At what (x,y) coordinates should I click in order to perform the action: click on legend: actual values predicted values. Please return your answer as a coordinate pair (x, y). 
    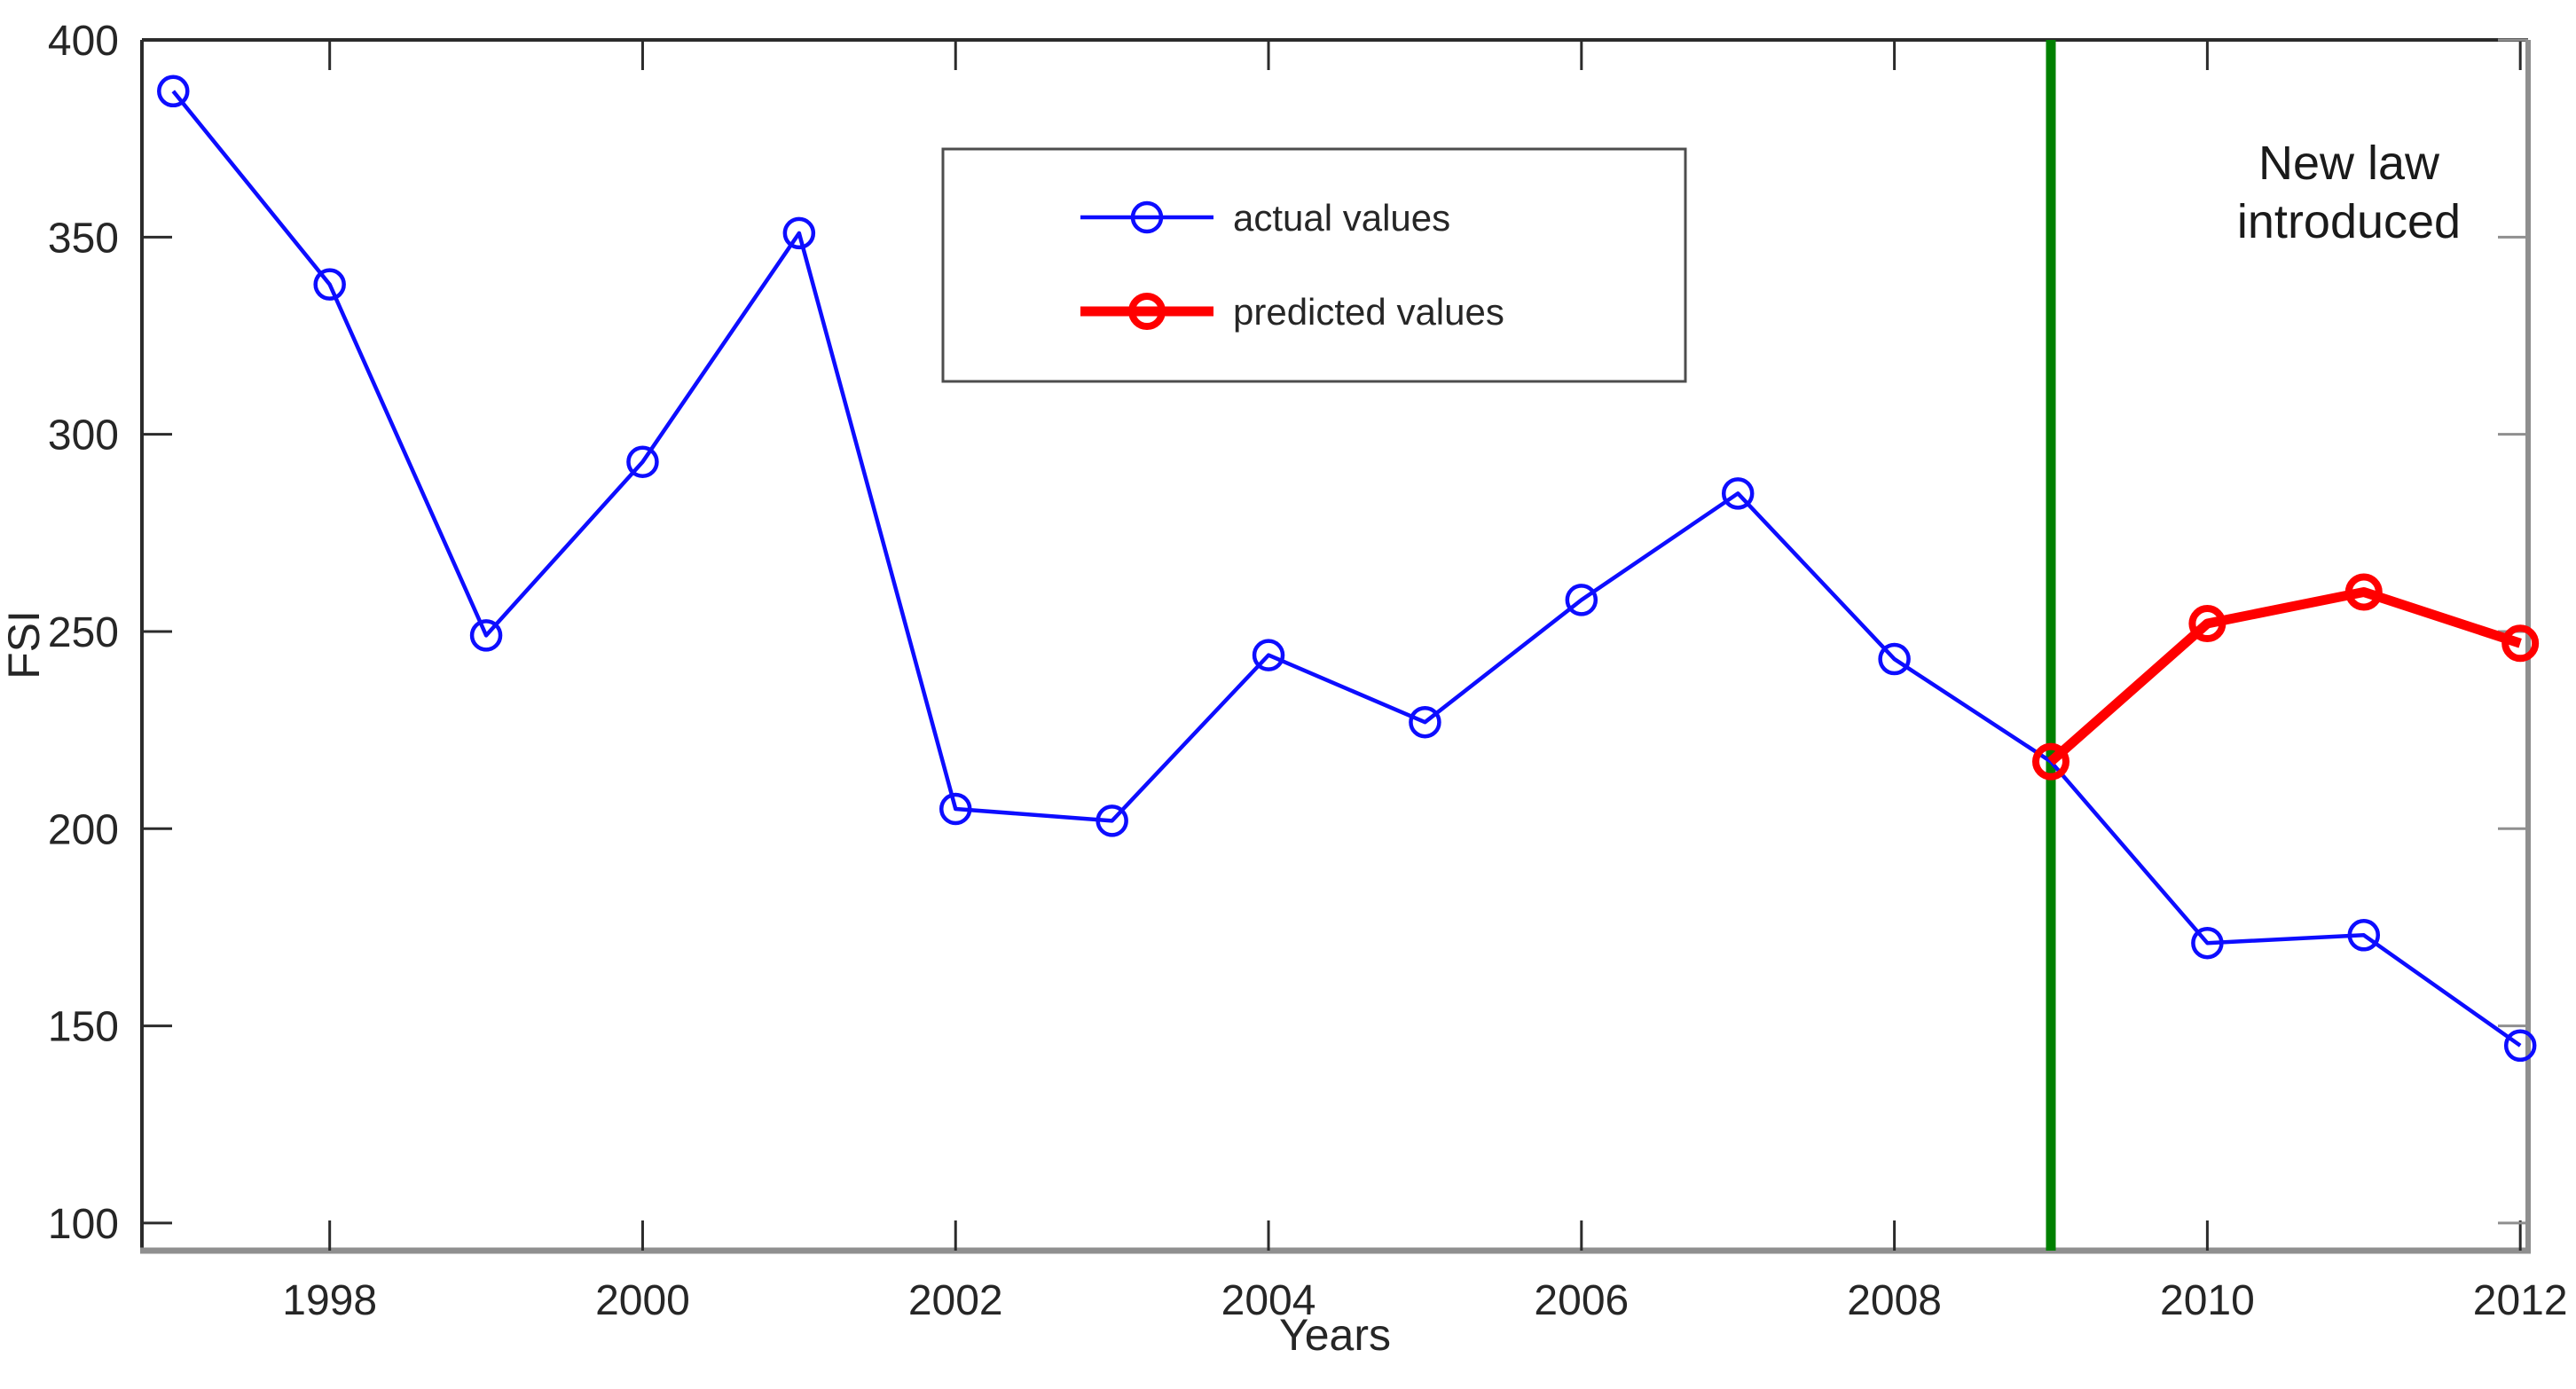
    Looking at the image, I should click on (1314, 265).